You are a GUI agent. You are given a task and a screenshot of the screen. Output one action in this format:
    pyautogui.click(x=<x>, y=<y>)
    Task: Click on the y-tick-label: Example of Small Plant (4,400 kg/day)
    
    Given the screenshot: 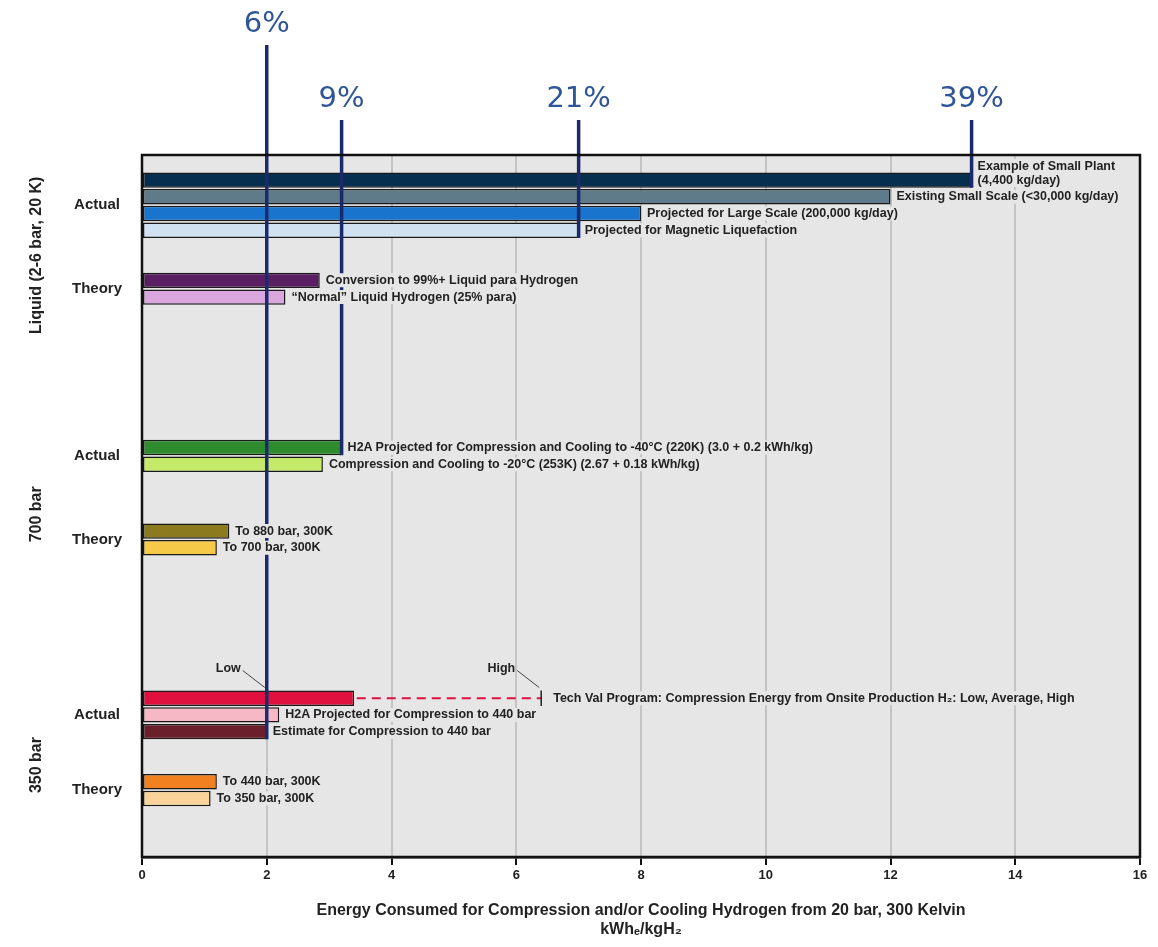 What is the action you would take?
    pyautogui.click(x=1046, y=172)
    